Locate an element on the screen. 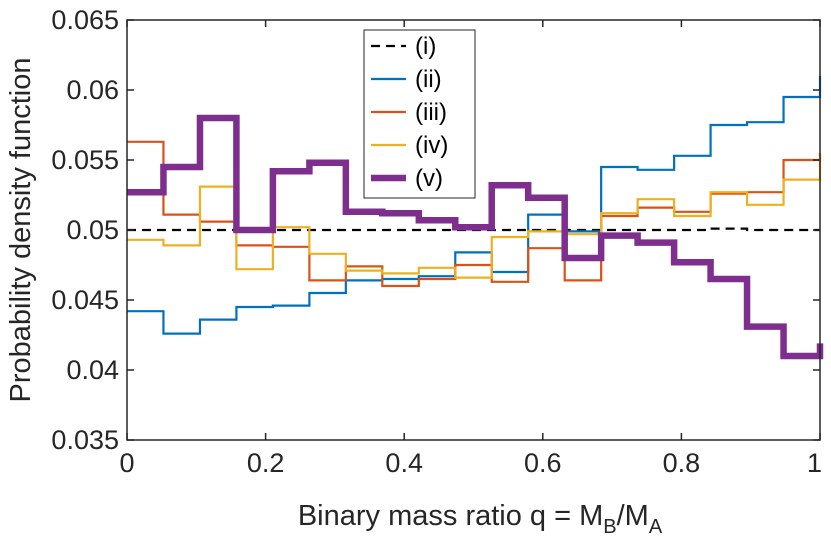  y-axis-label: Probability density function is located at coordinates (21, 230).